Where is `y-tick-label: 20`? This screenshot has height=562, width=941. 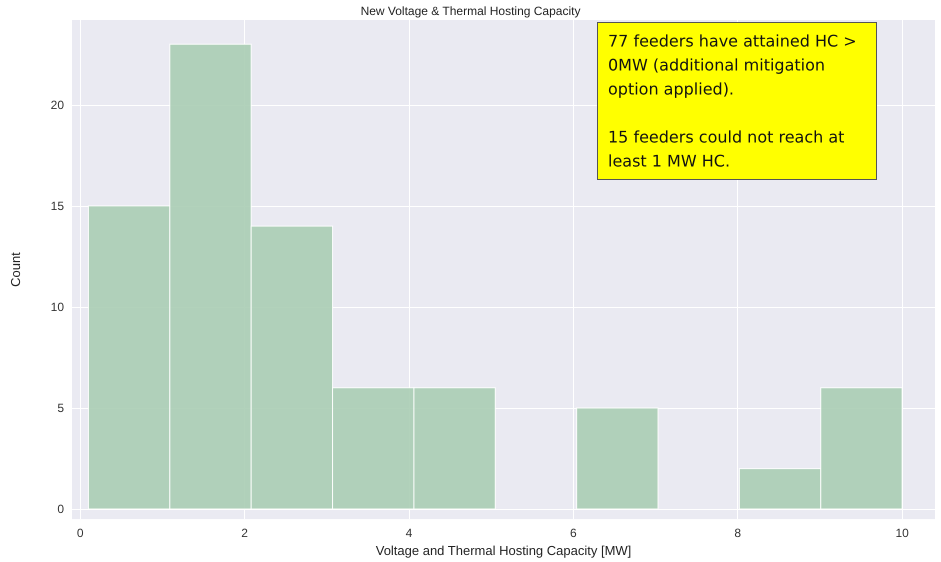
y-tick-label: 20 is located at coordinates (57, 105).